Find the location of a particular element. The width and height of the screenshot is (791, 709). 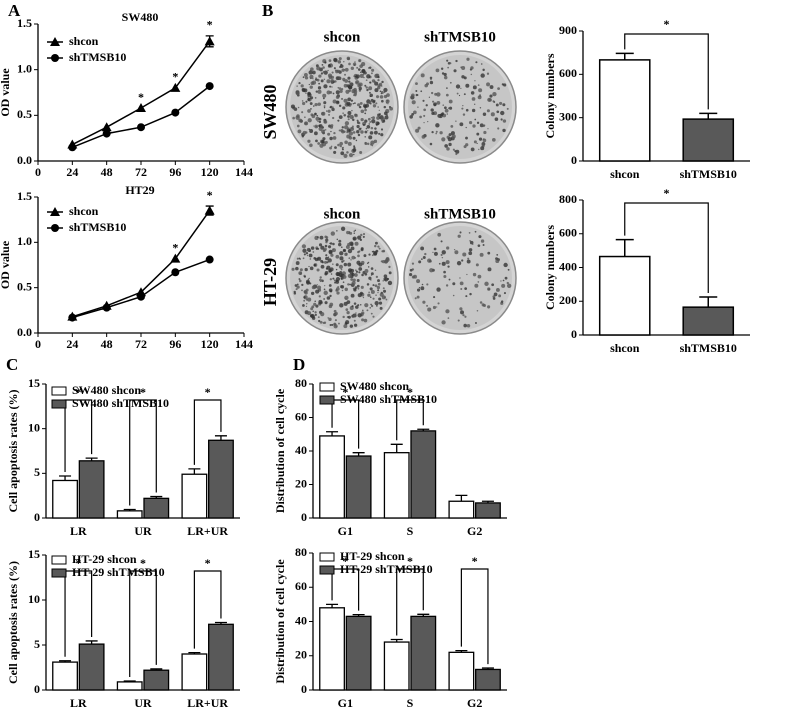

y-tick-label: 15 is located at coordinates (34, 383).